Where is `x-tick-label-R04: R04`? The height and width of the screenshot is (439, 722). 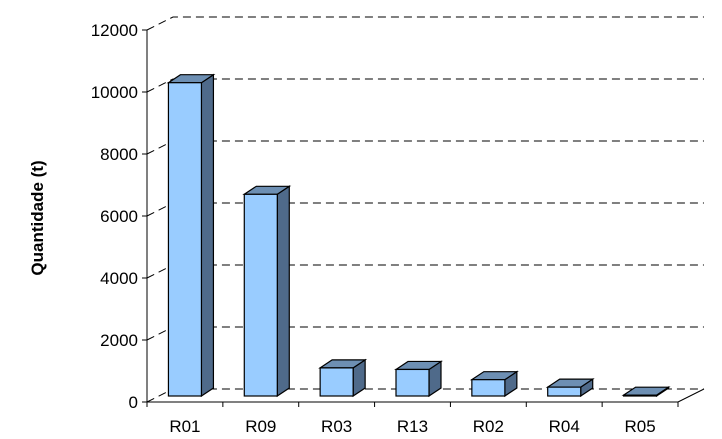 x-tick-label-R04: R04 is located at coordinates (564, 426).